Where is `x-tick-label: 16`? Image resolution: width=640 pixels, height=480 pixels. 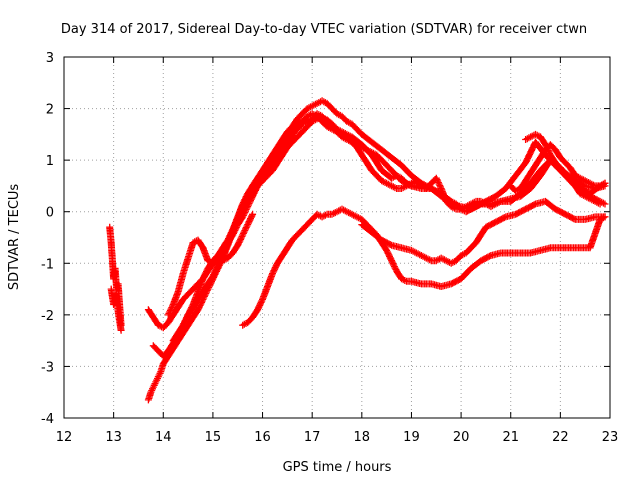 x-tick-label: 16 is located at coordinates (262, 437).